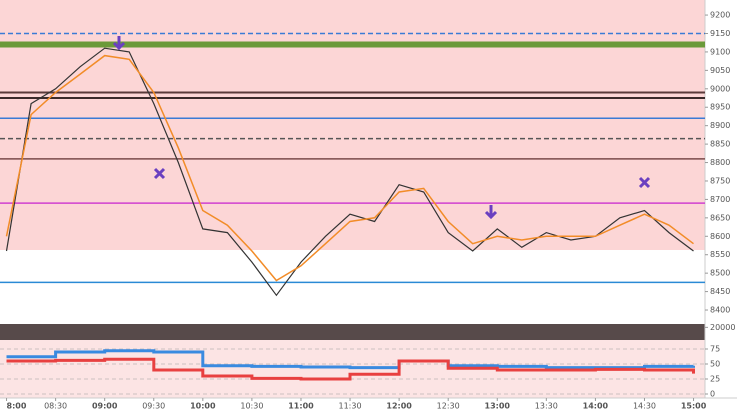  Describe the element at coordinates (720, 144) in the screenshot. I see `y-tick-label: 8850` at that location.